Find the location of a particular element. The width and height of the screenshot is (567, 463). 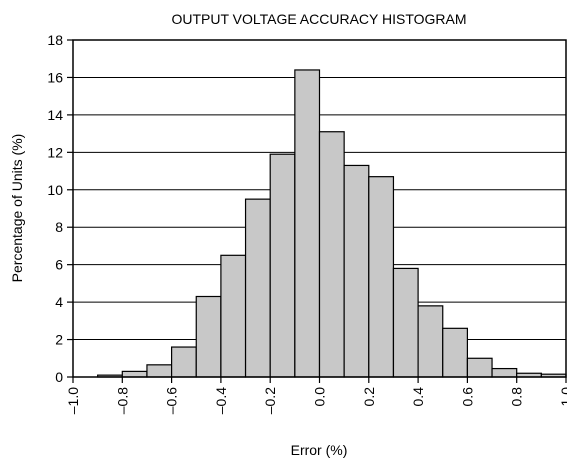

y-tick-label: 4 is located at coordinates (59, 302).